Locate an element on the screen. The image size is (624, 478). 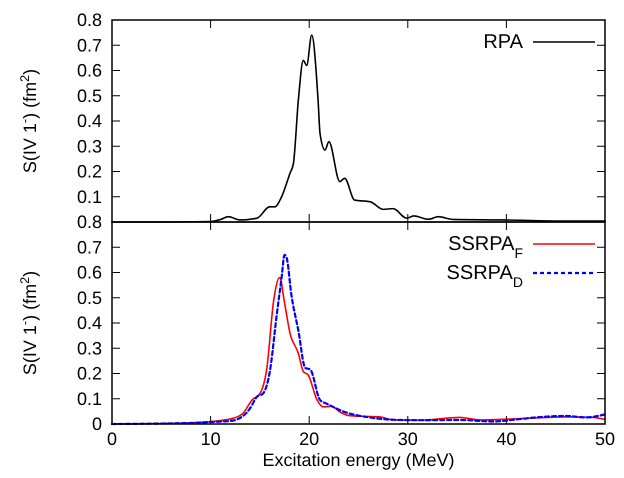
legend-label: SSRPA$_{D}$ is located at coordinates (484, 276).